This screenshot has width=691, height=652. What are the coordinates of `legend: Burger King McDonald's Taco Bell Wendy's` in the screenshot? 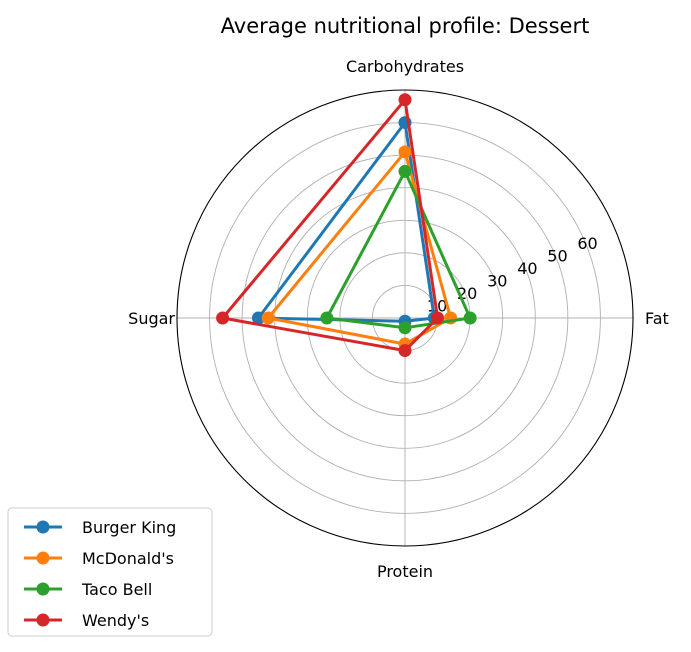 It's located at (110, 572).